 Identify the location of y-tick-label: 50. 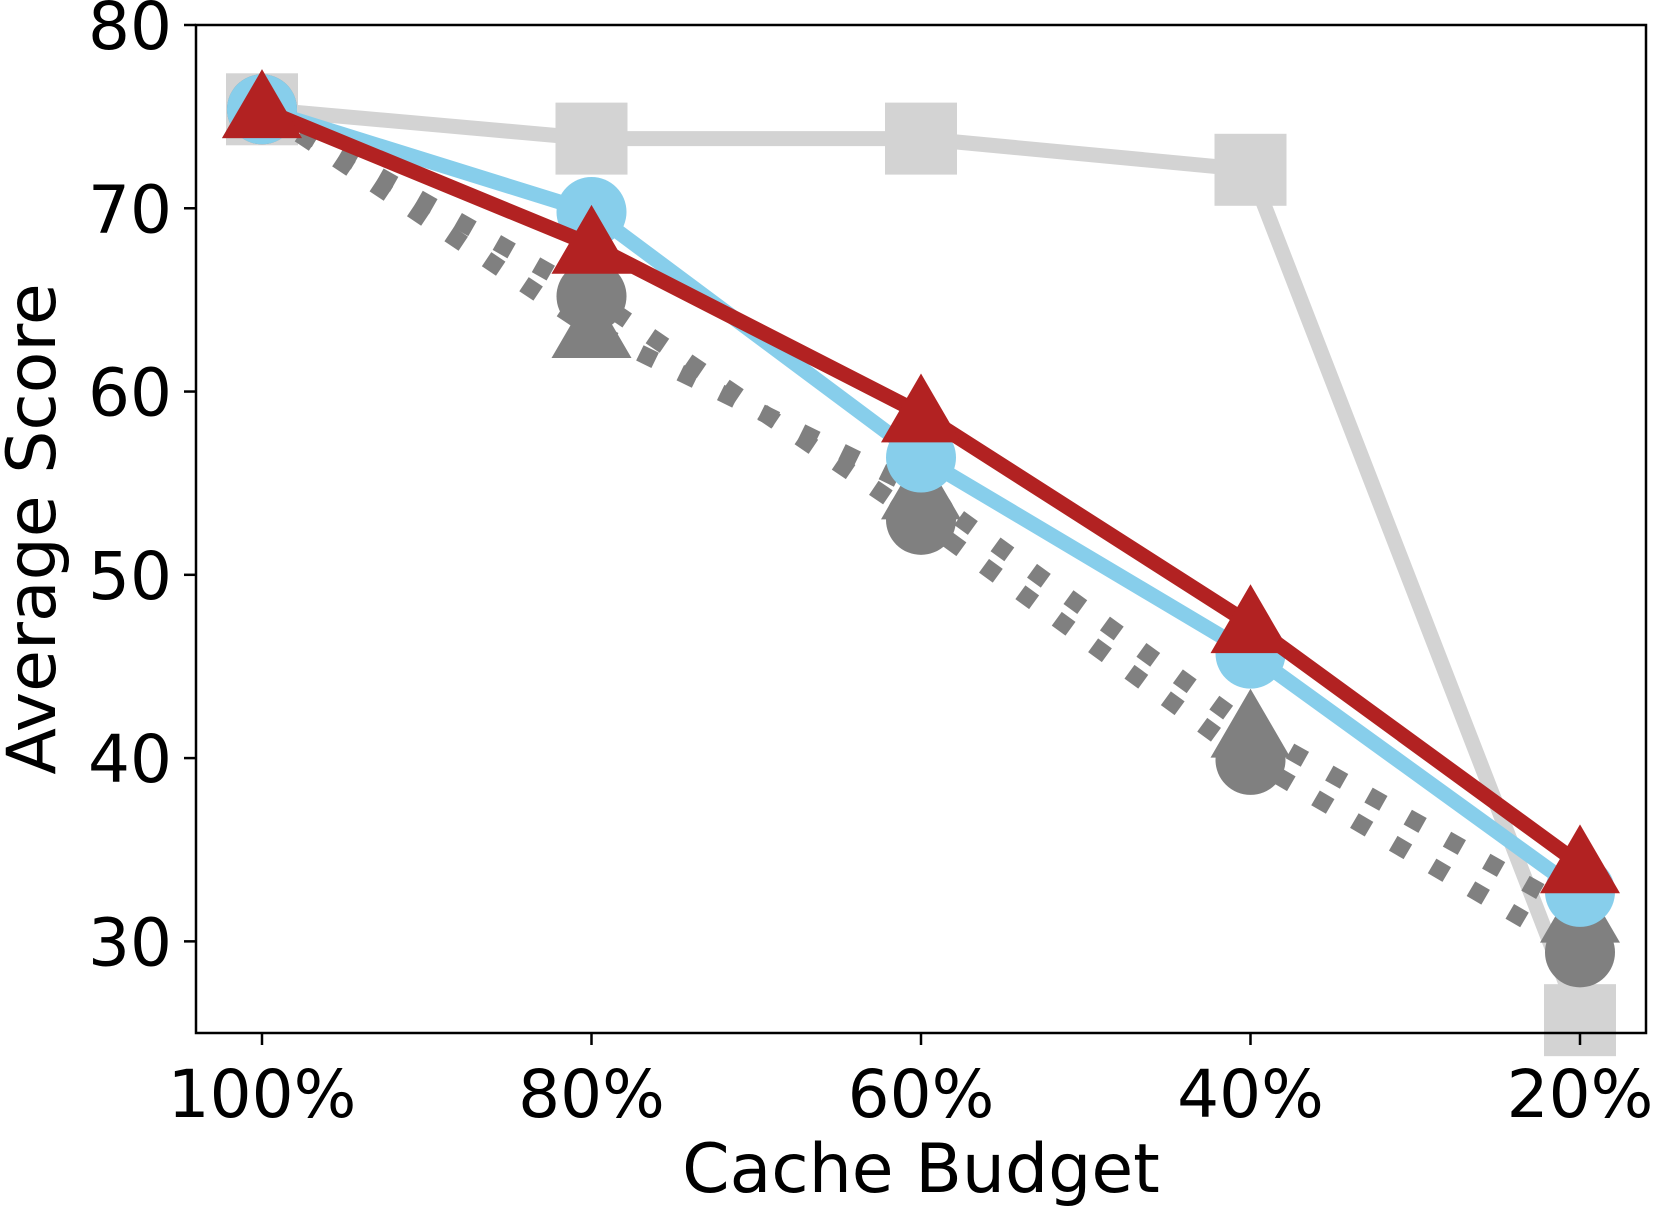
(130, 576).